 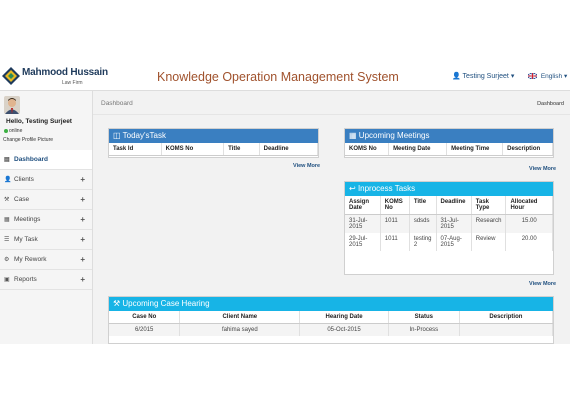 I want to click on gears-icon: ⚙, so click(x=7, y=260).